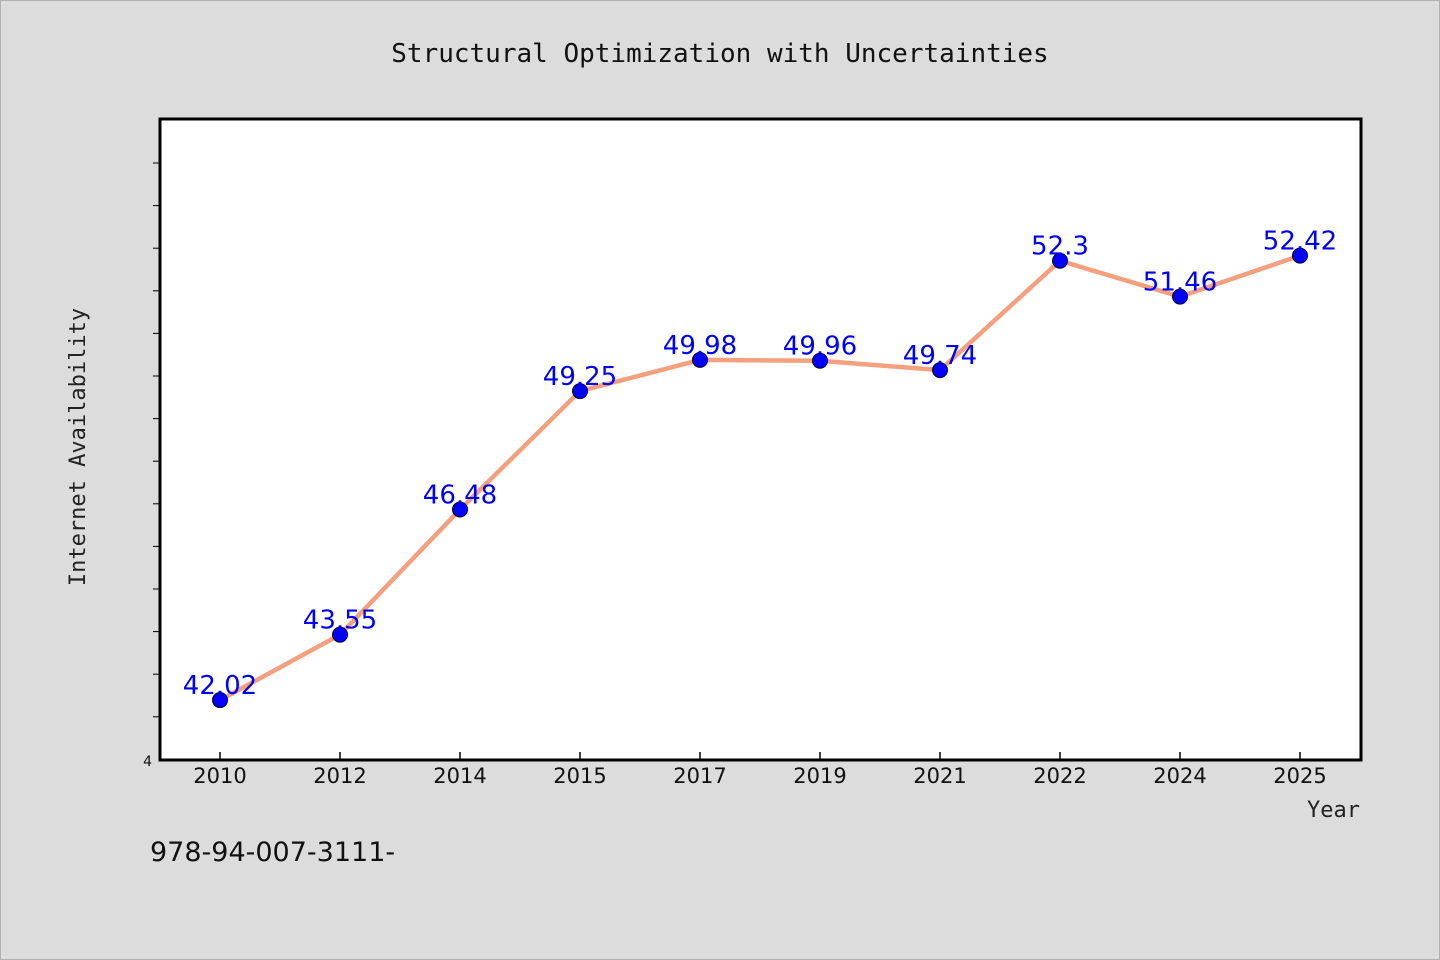  Describe the element at coordinates (339, 776) in the screenshot. I see `x-tick-label: 2012` at that location.